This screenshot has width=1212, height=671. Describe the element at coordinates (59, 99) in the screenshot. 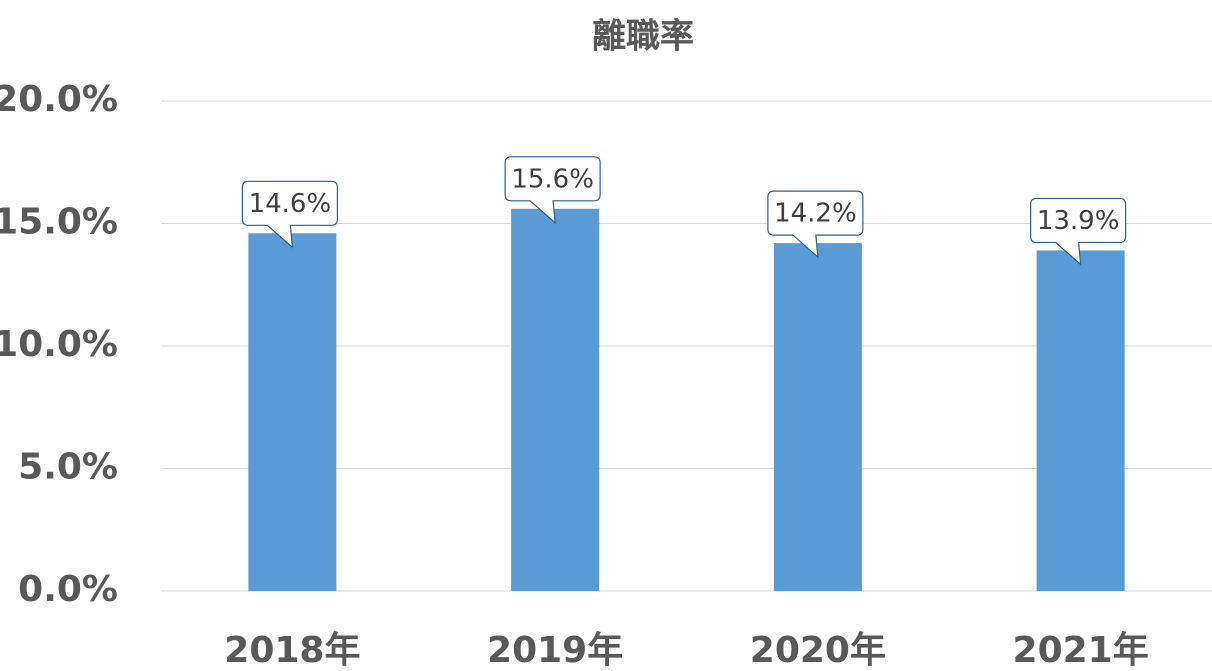

I see `y-tick-label: 20.0%` at that location.